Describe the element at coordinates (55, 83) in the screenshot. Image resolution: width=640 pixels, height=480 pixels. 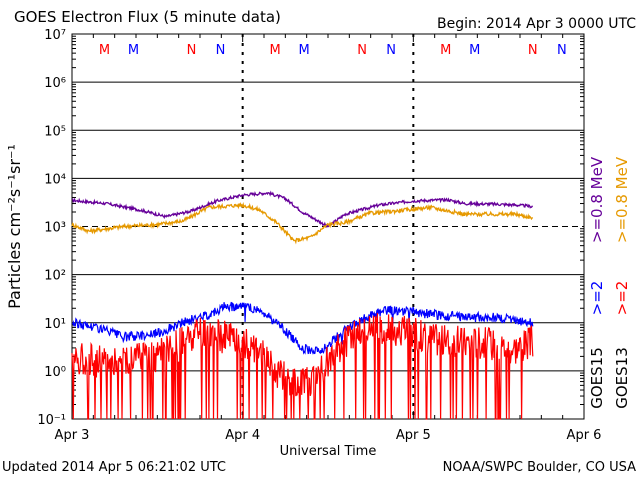
I see `y-tick-label: 10⁶` at that location.